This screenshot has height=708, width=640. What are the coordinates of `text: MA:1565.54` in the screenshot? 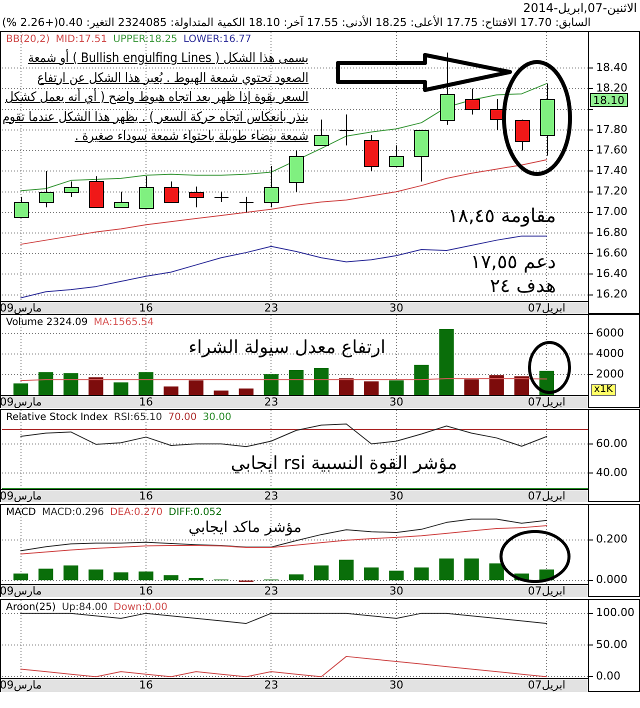 It's located at (124, 322).